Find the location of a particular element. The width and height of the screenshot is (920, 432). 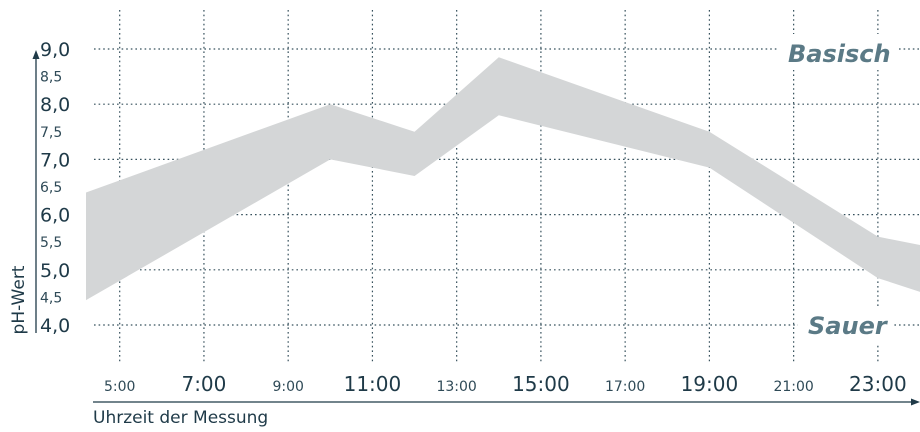

y-tick-label: 6,0 is located at coordinates (55, 216).